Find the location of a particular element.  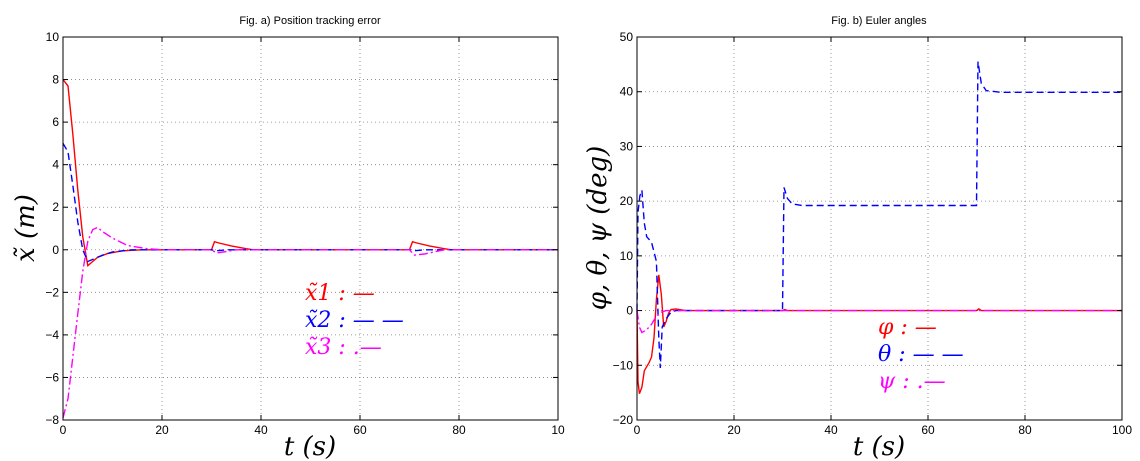

chart-title: Fig. b) Euler angles is located at coordinates (879, 21).